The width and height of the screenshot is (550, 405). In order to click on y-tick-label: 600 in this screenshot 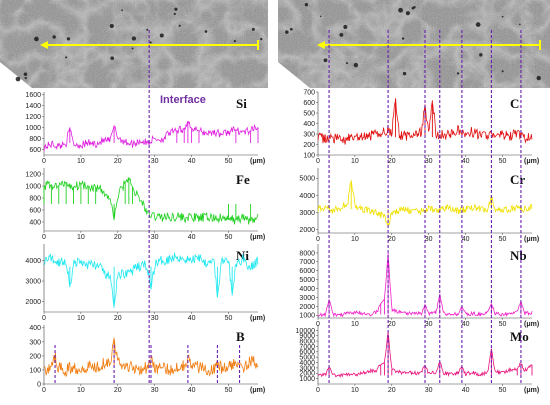, I will do `click(35, 150)`.